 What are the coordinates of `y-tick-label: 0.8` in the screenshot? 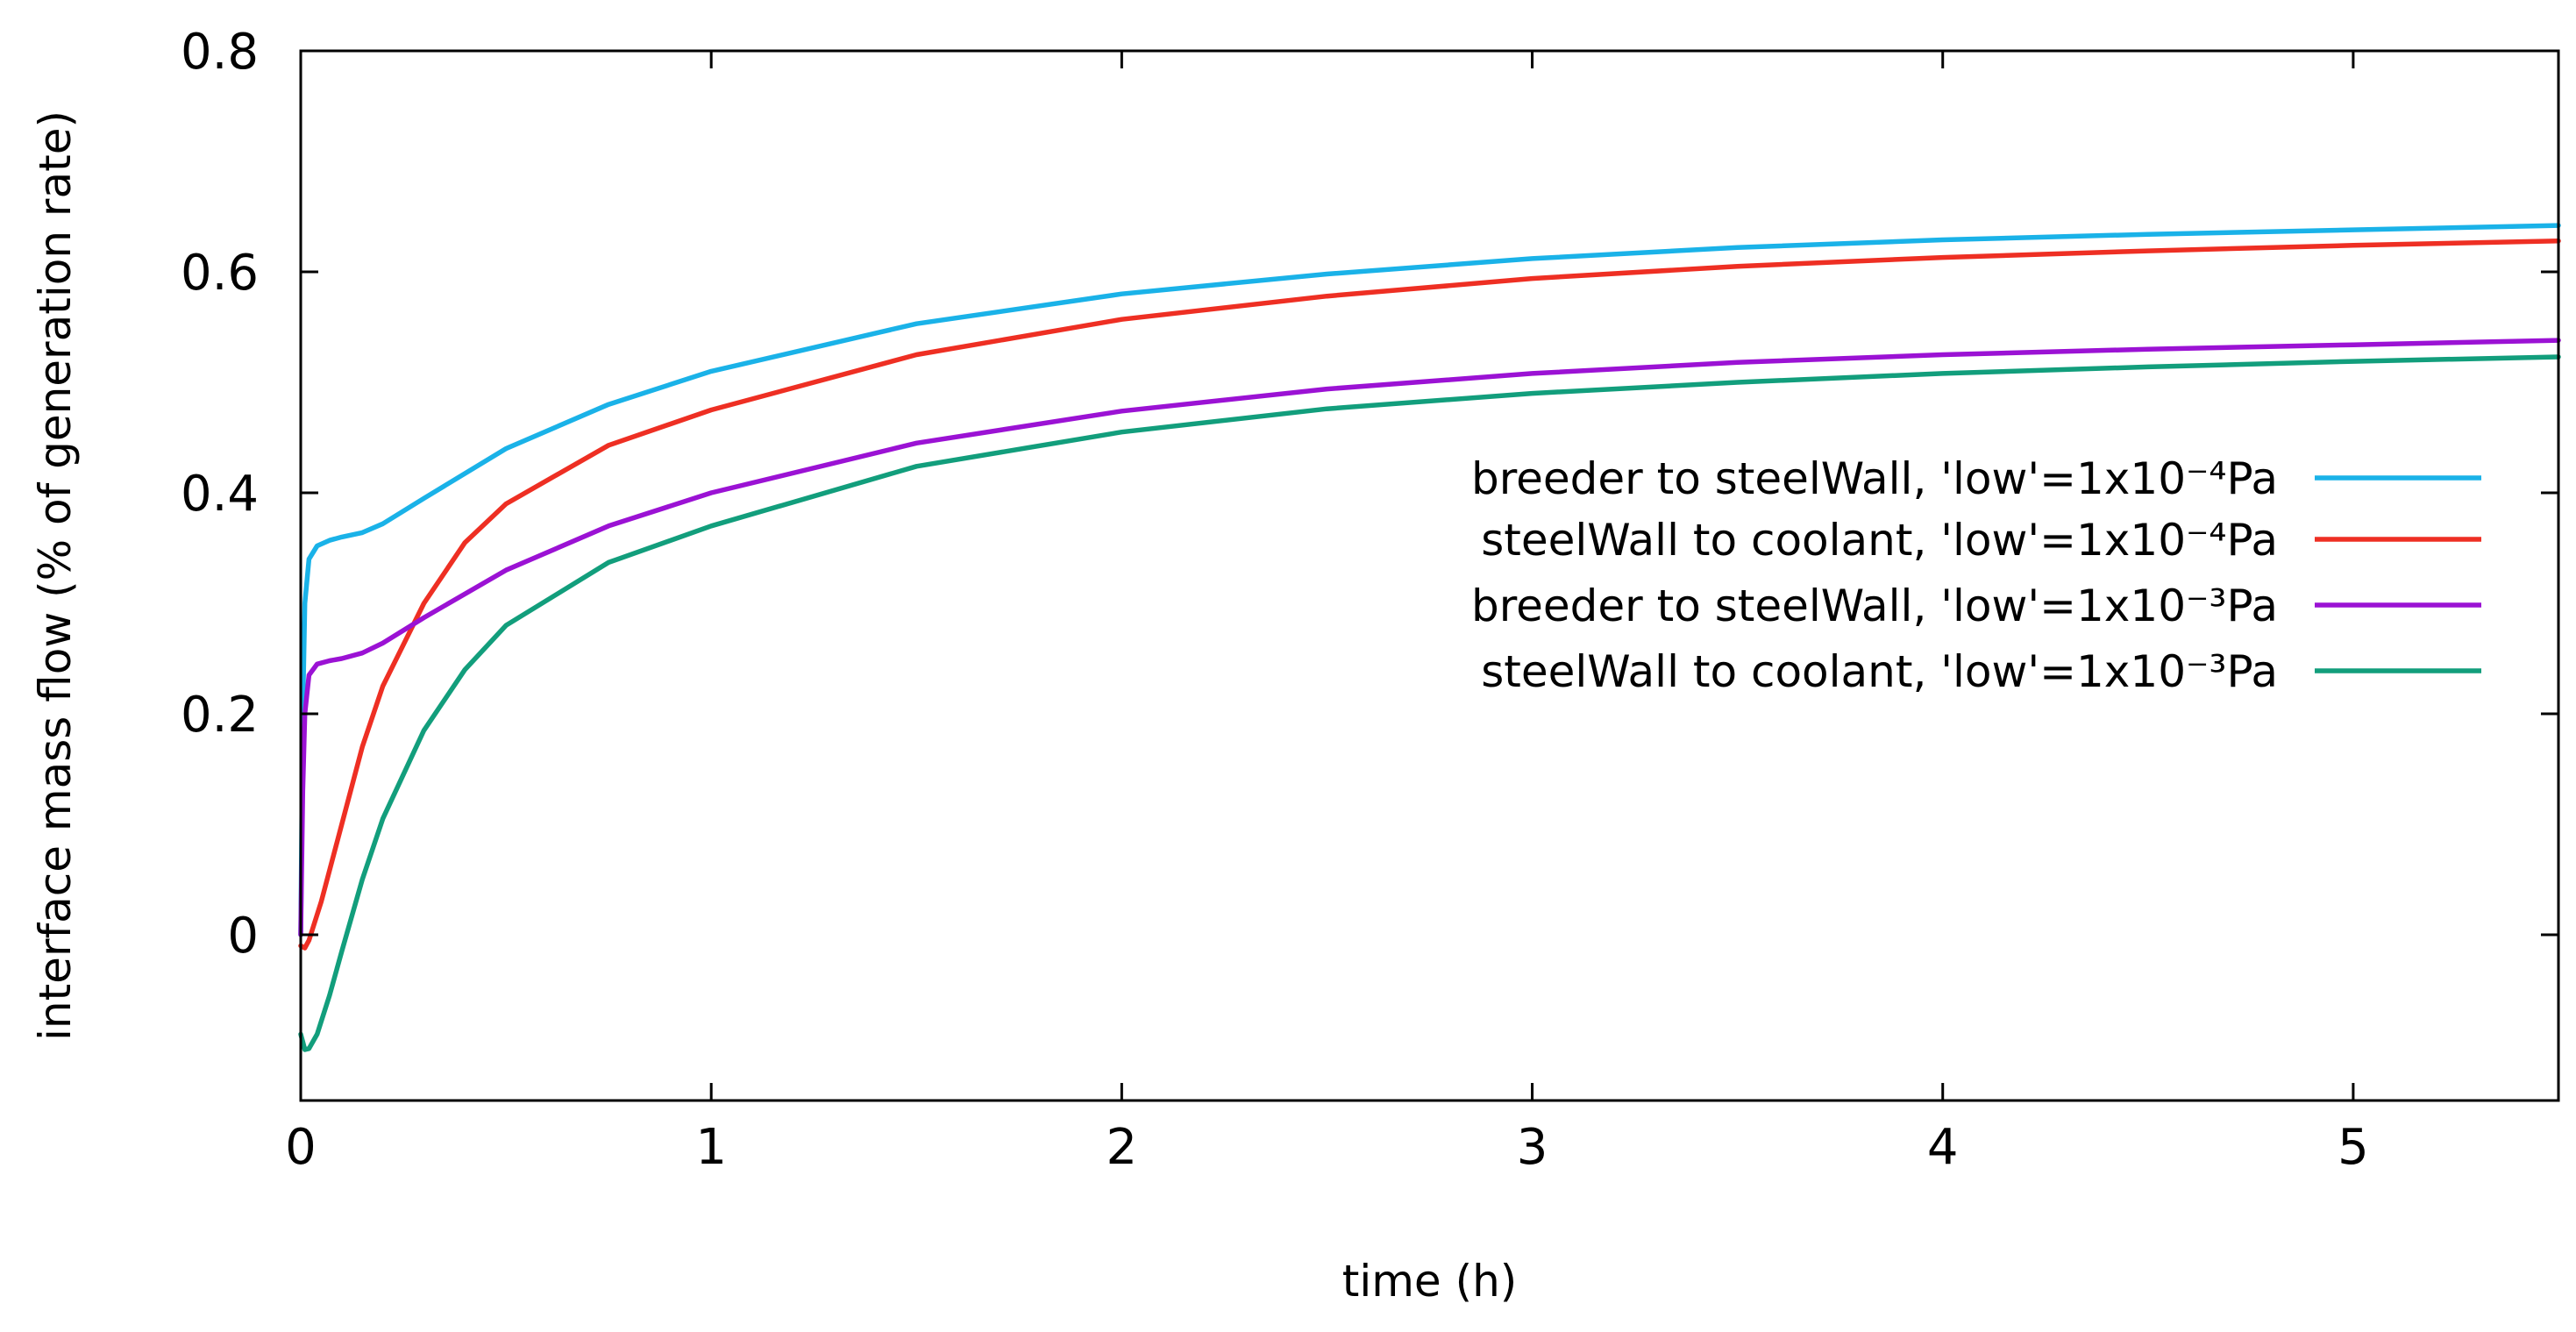 It's located at (220, 52).